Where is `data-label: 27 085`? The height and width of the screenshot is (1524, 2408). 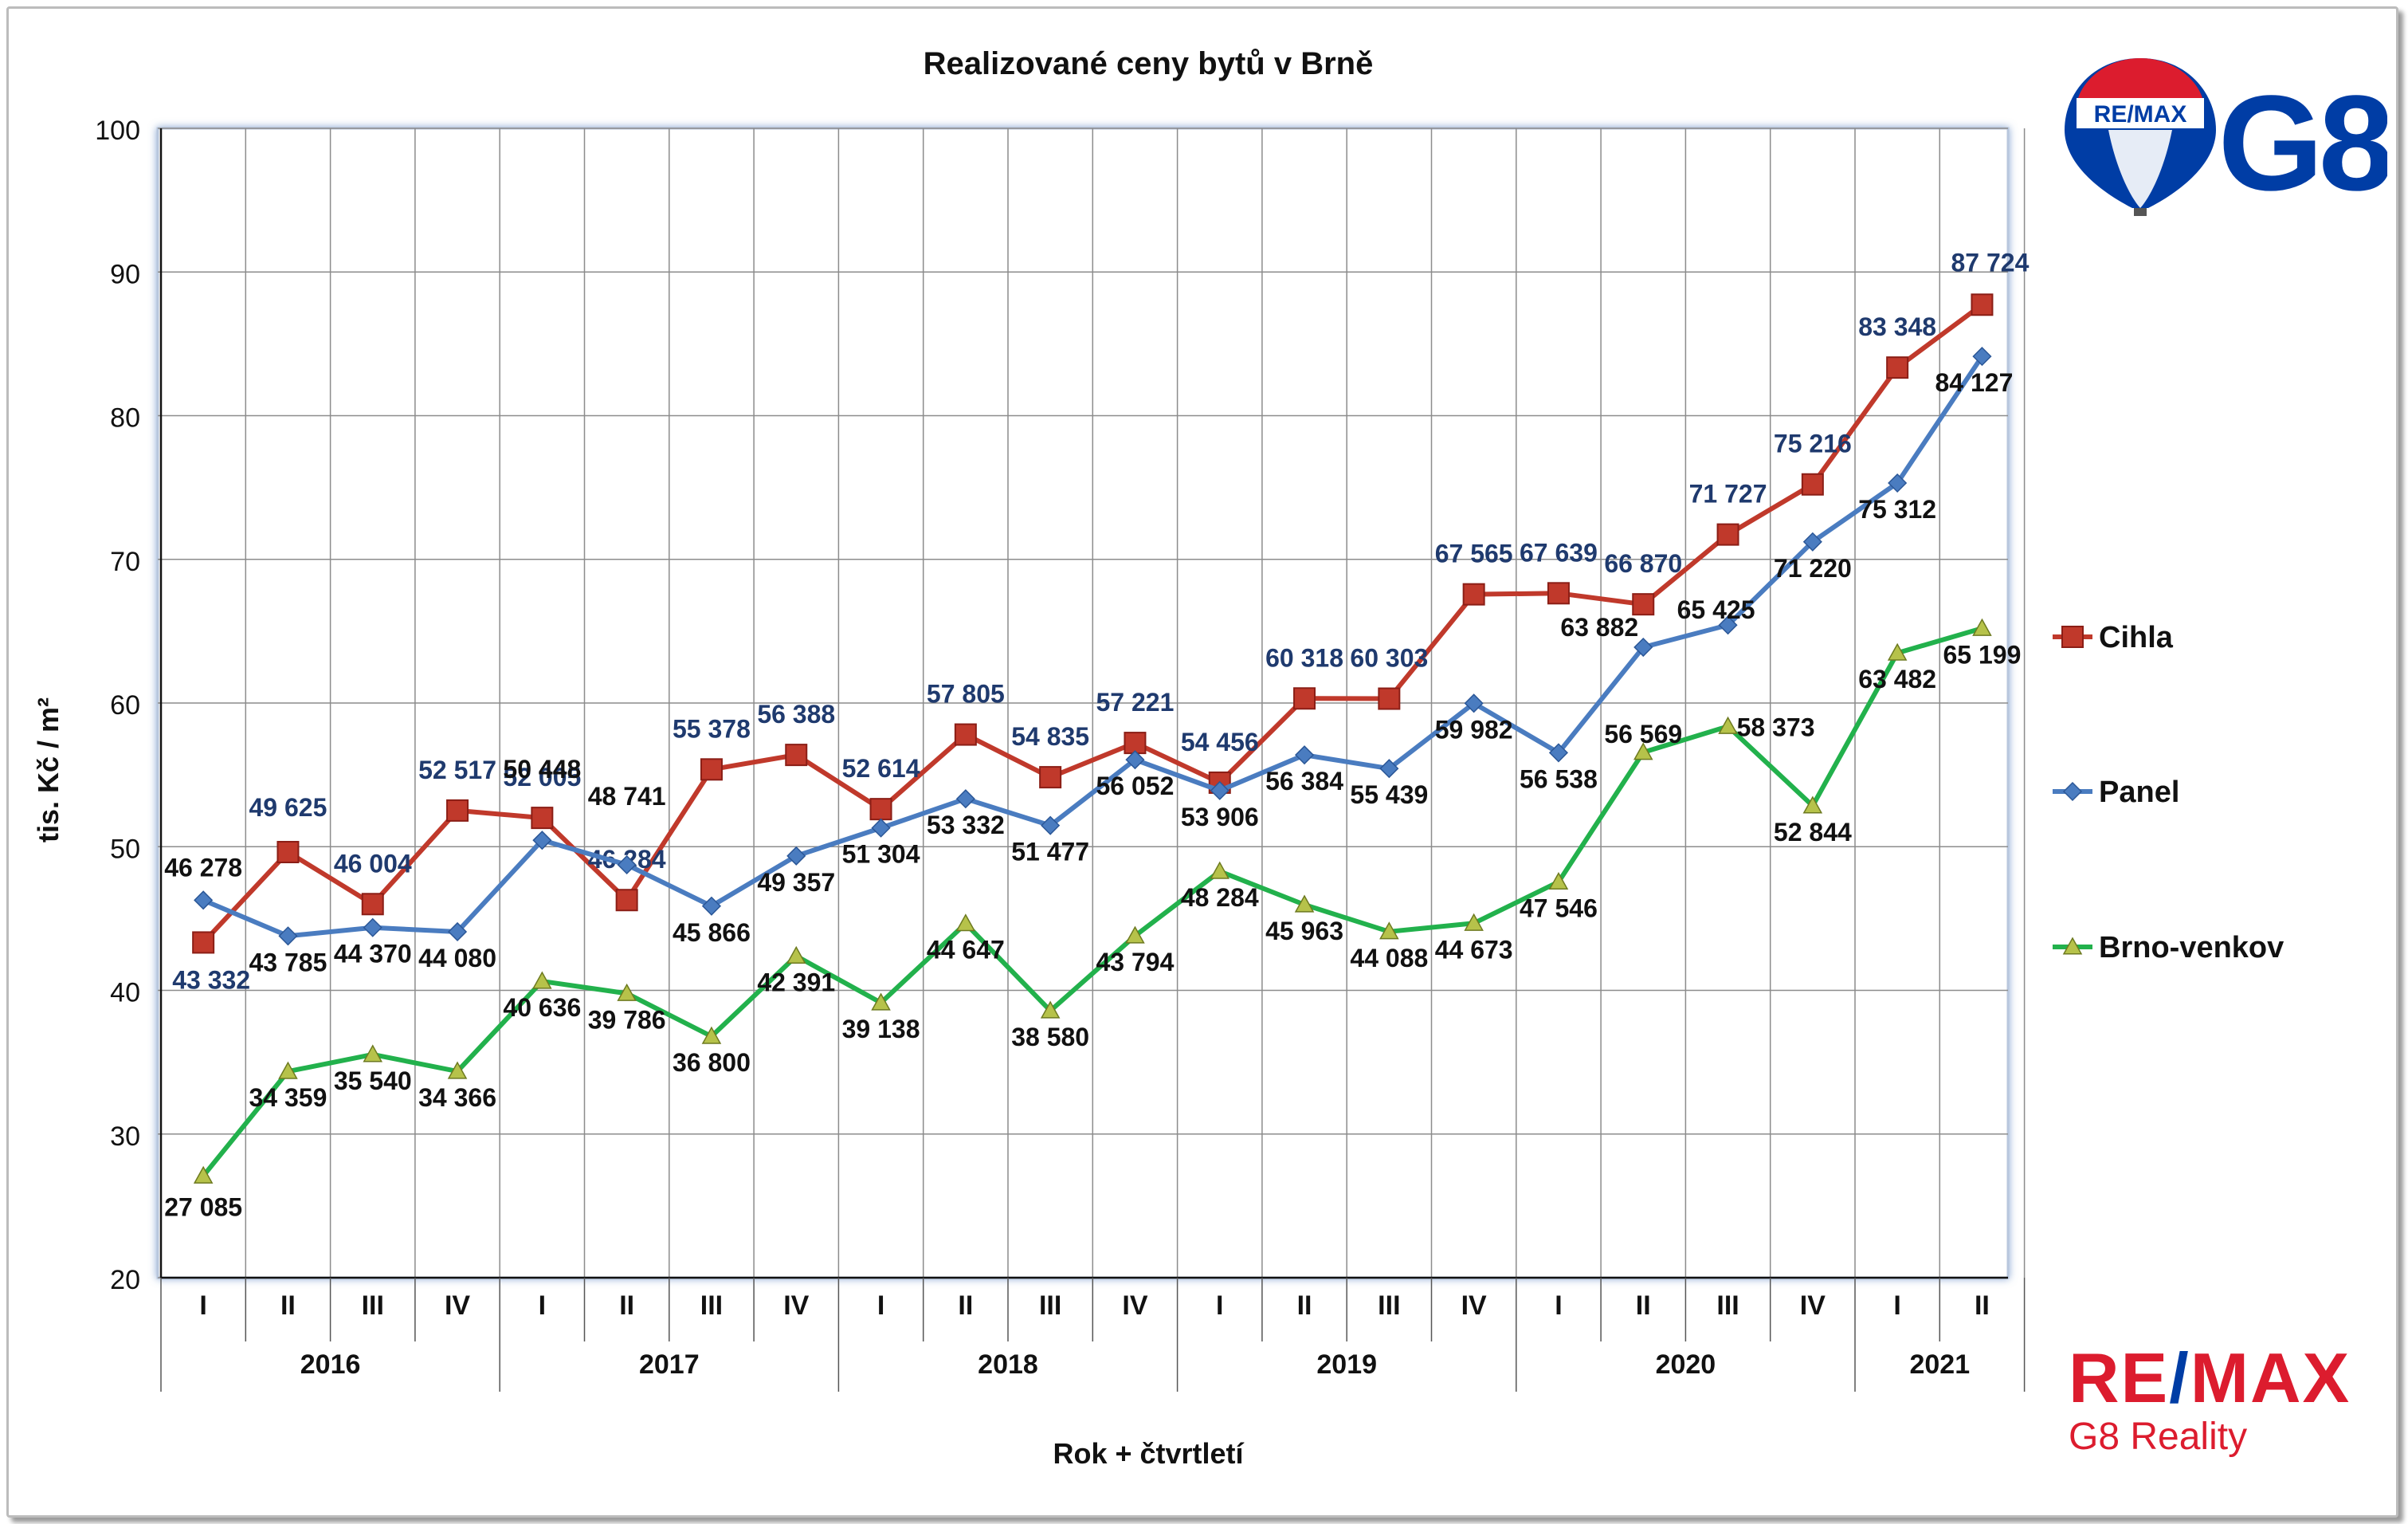
data-label: 27 085 is located at coordinates (203, 1207).